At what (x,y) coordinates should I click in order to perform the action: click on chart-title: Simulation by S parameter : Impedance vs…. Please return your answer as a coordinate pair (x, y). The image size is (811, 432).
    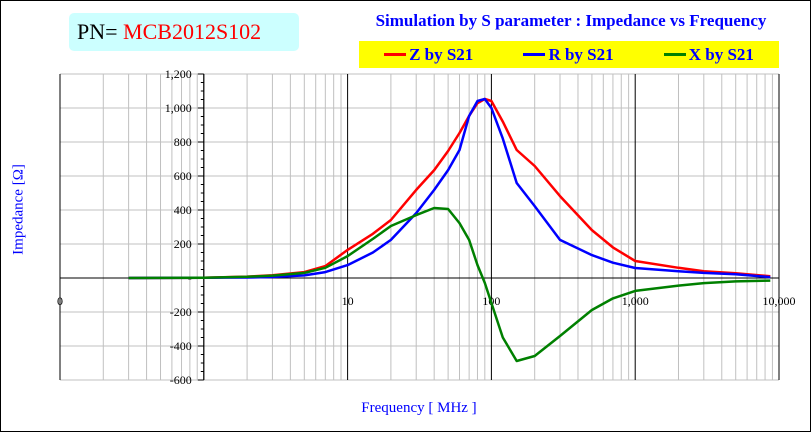
    Looking at the image, I should click on (571, 20).